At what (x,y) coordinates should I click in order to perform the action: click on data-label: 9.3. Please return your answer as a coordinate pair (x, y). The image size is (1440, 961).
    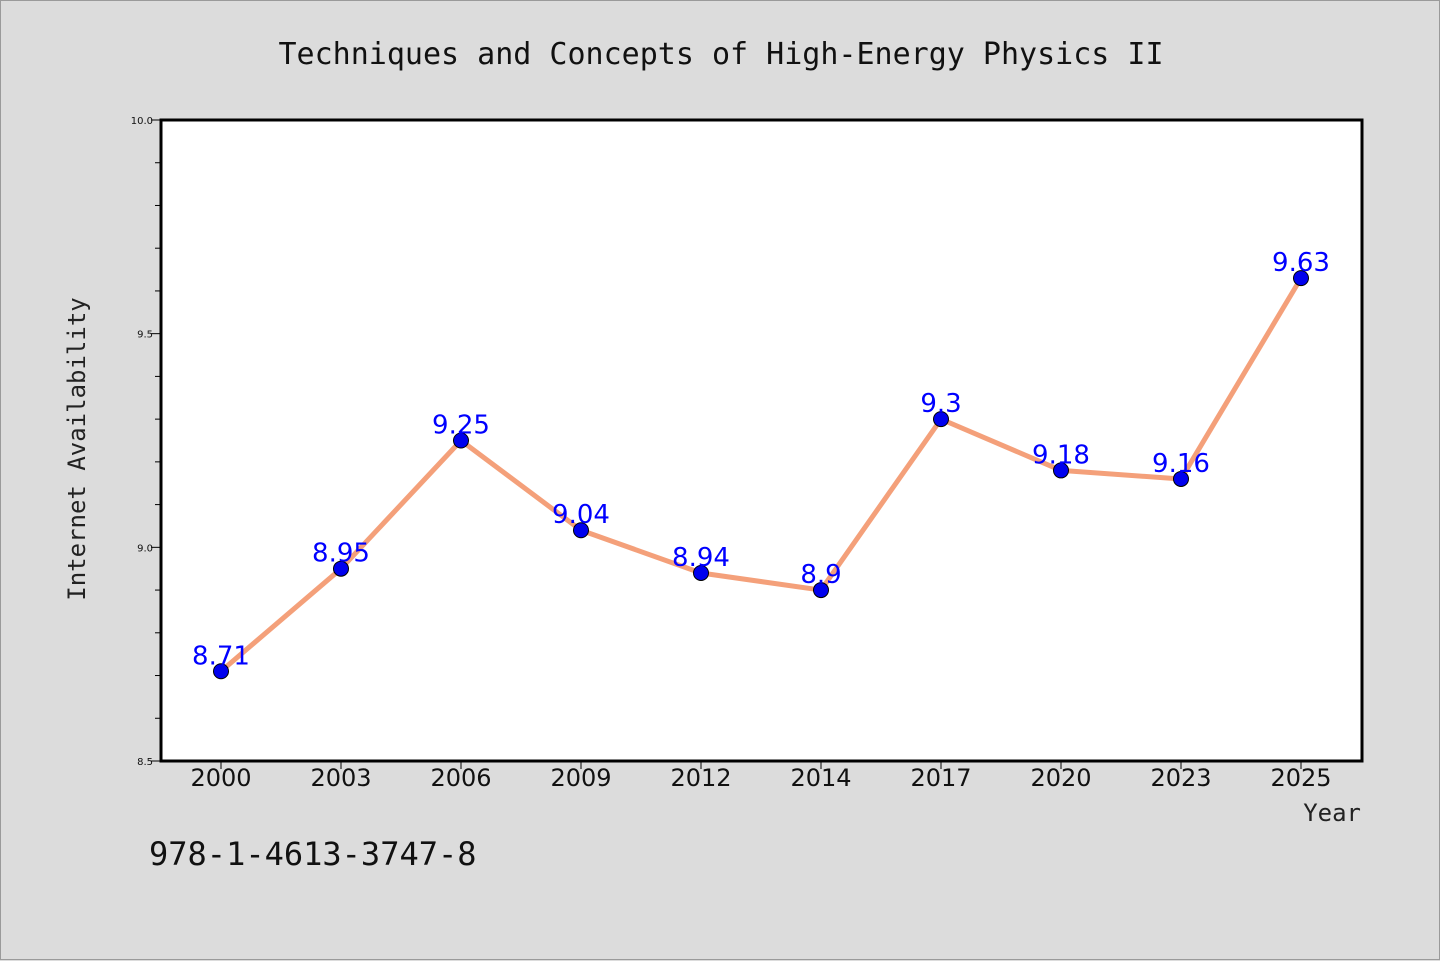
    Looking at the image, I should click on (940, 404).